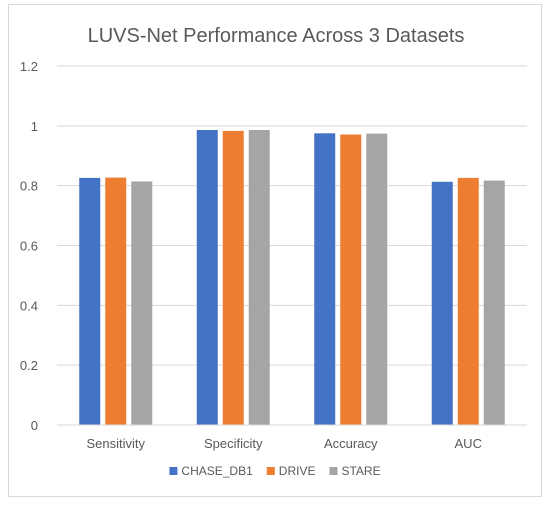 Image resolution: width=550 pixels, height=513 pixels. Describe the element at coordinates (29, 186) in the screenshot. I see `y-tick-label: 0.8` at that location.